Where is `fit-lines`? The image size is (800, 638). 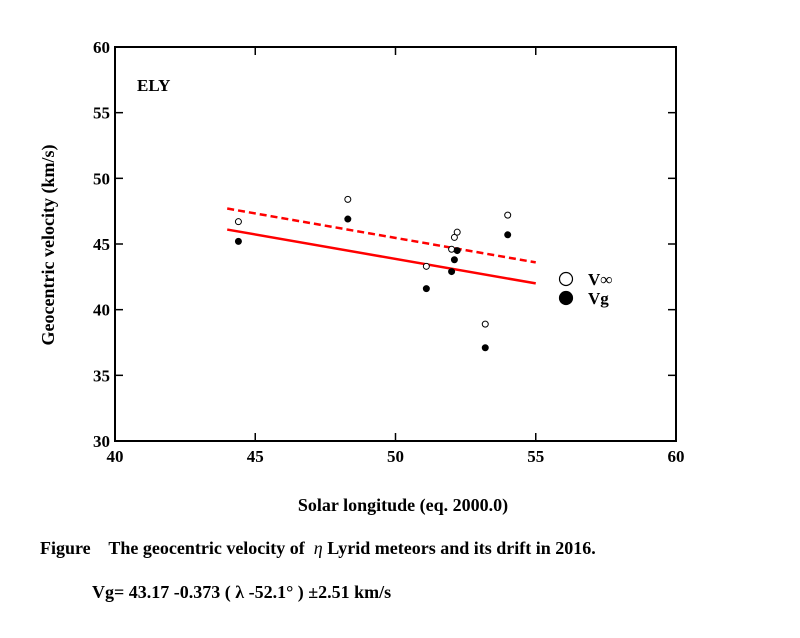 fit-lines is located at coordinates (381, 246).